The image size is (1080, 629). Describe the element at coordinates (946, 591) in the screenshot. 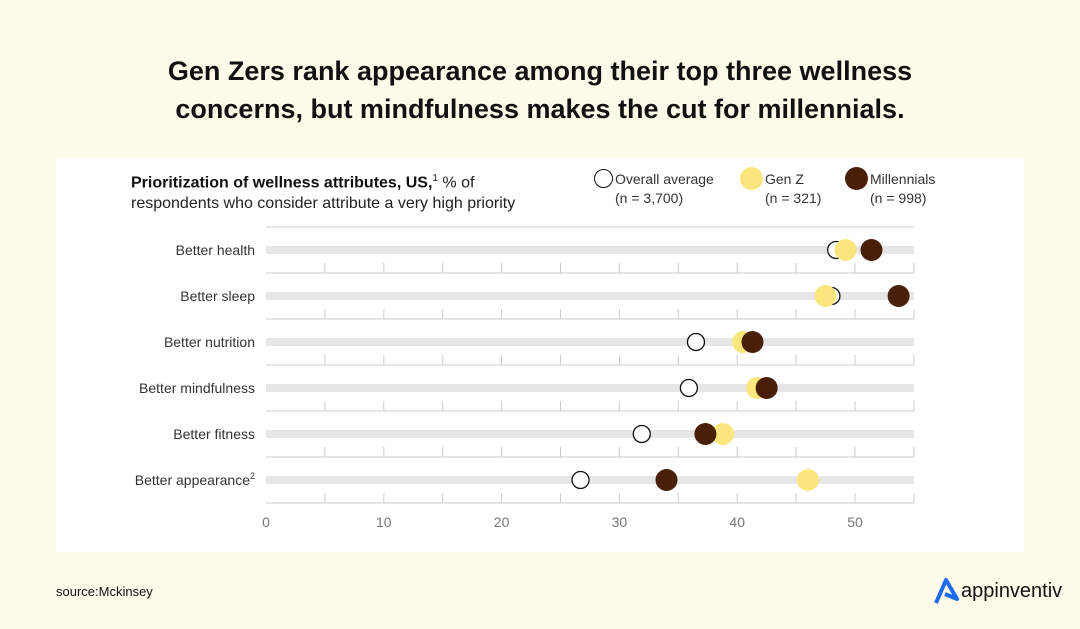

I see `logo-icon` at that location.